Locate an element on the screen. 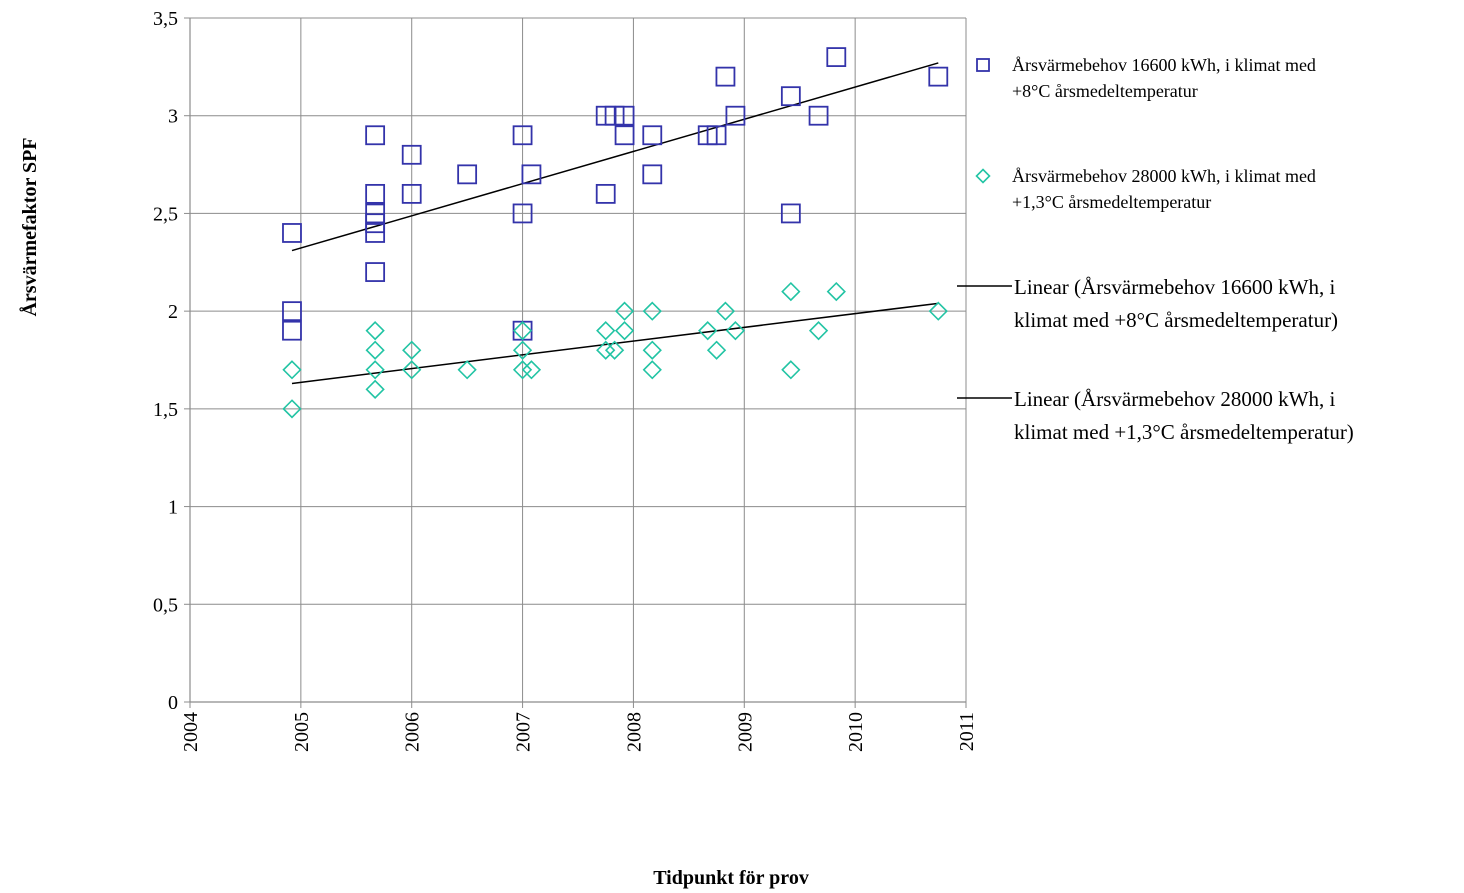 The width and height of the screenshot is (1464, 893). x-tick-label: 2011 is located at coordinates (967, 731).